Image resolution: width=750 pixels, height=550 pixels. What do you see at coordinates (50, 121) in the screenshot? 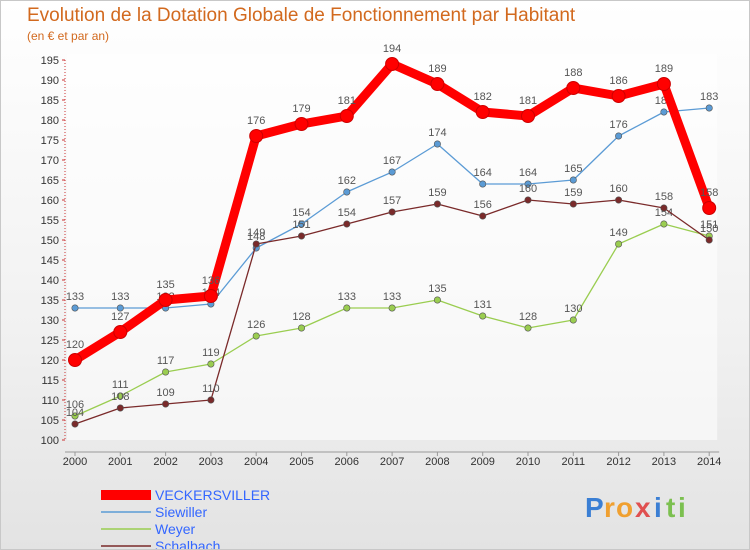
I see `y-tick-label: 180` at bounding box center [50, 121].